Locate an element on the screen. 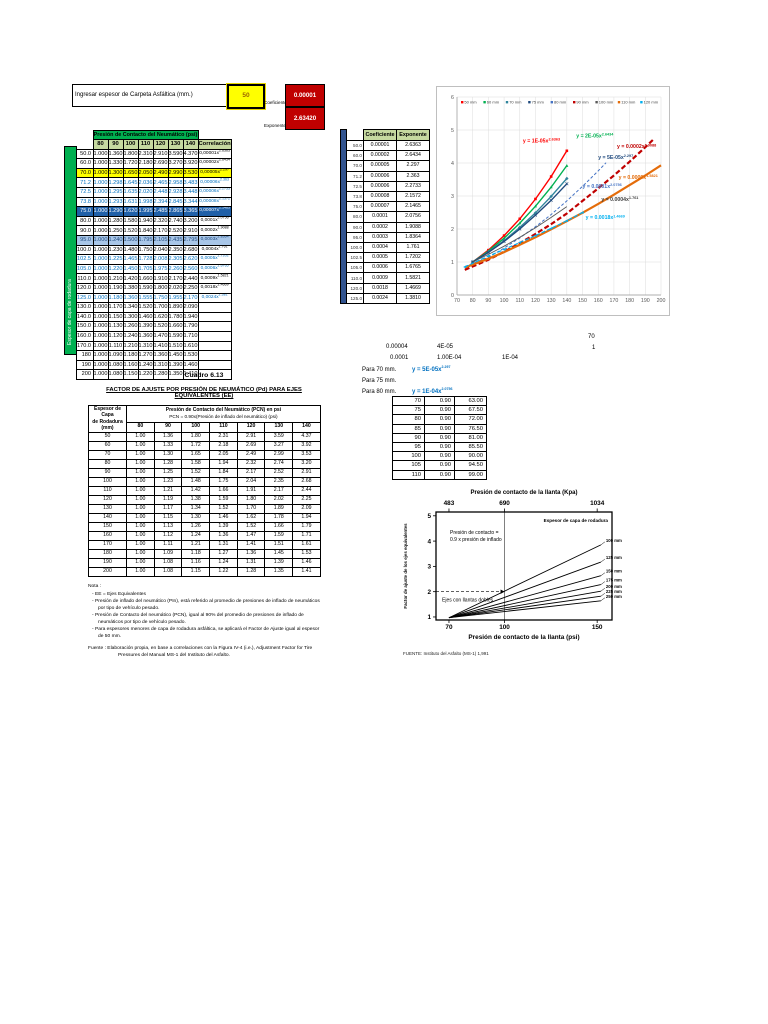 The image size is (768, 1024). factor-value: 3.200 is located at coordinates (190, 221).